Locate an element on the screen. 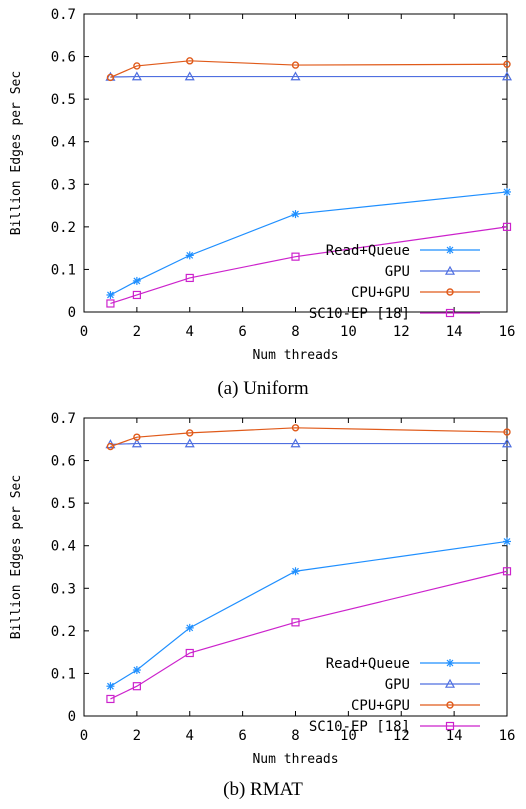  caption-rmat: (b) RMAT is located at coordinates (263, 789).